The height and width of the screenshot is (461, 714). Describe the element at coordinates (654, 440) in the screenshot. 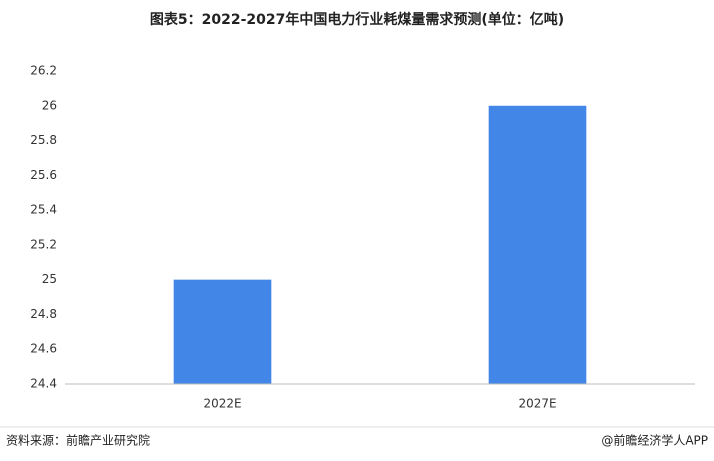

I see `credit: @前瞻经济学人APP` at that location.